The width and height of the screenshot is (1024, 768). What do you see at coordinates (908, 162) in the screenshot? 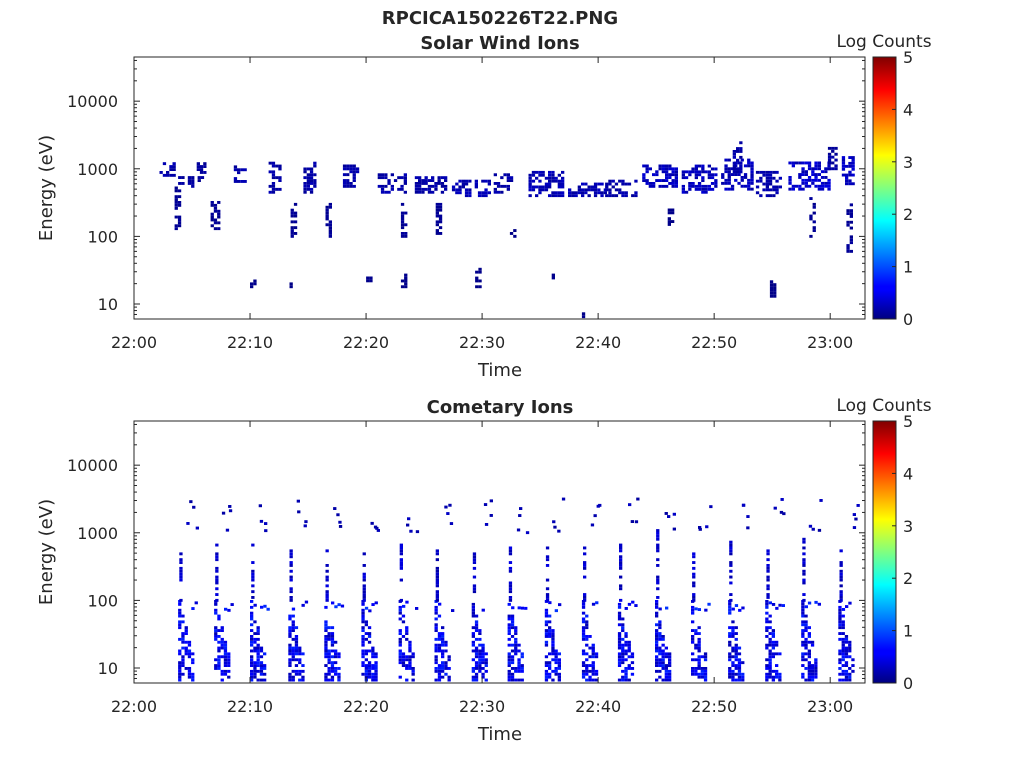
I see `colorbar-tick-label: 3` at bounding box center [908, 162].